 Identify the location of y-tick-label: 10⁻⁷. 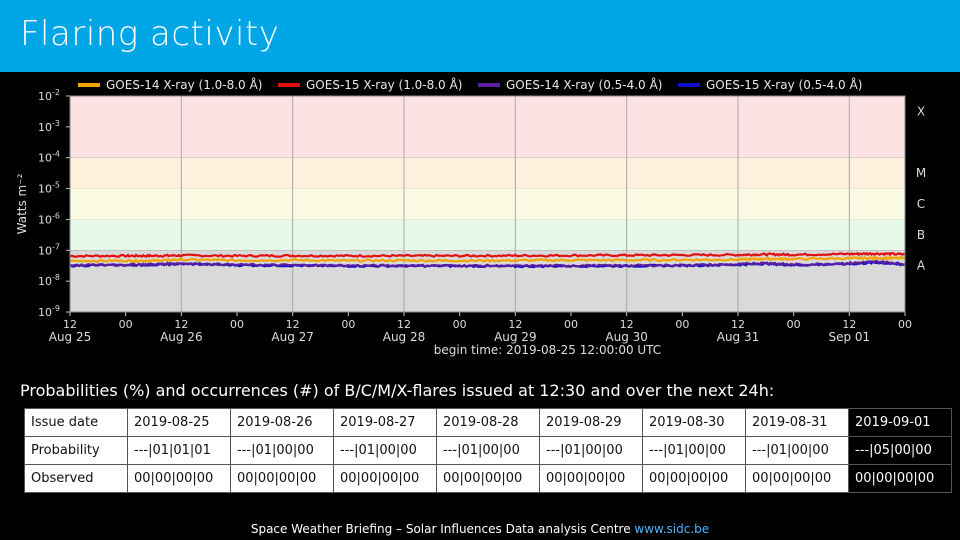
(49, 249).